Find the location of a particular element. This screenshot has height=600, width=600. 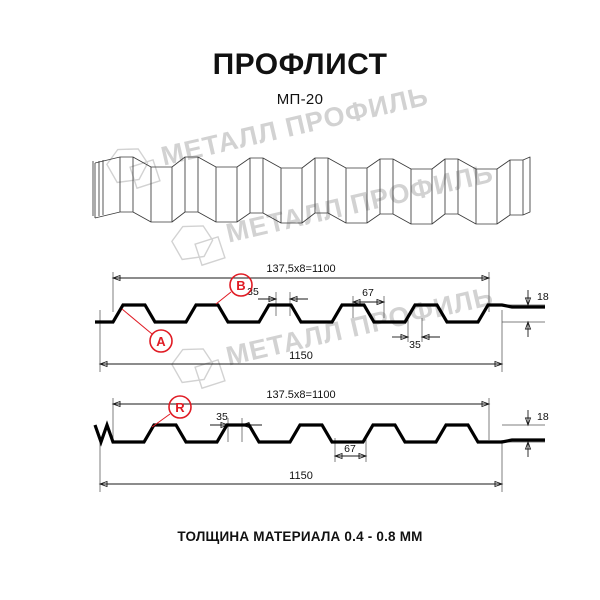

dim-overall-top-section: 1150 is located at coordinates (301, 341).